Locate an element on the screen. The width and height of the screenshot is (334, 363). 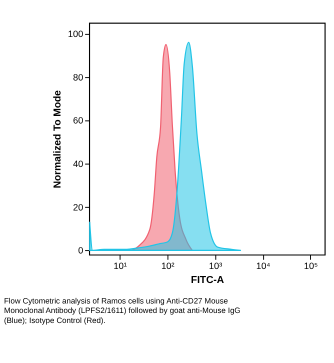
y-tick-label: 20 is located at coordinates (78, 207).